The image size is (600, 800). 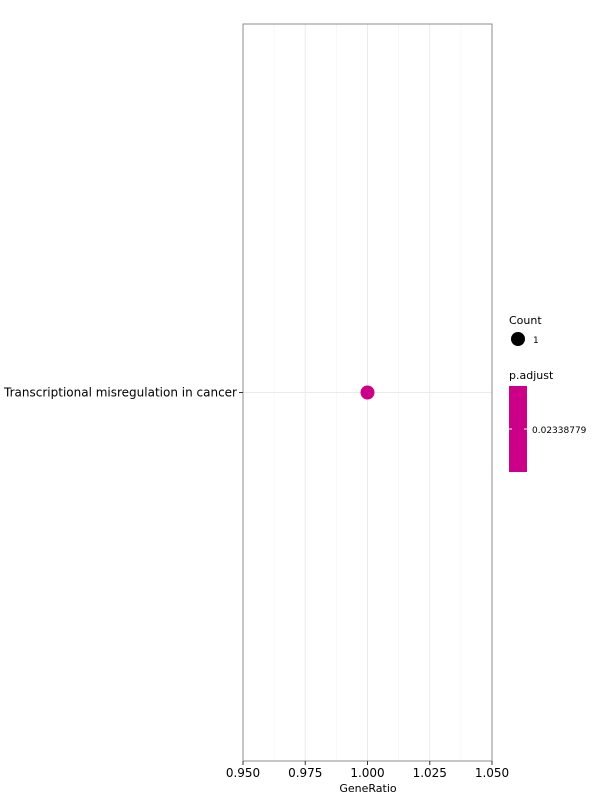 What do you see at coordinates (518, 429) in the screenshot?
I see `color-legend-bar` at bounding box center [518, 429].